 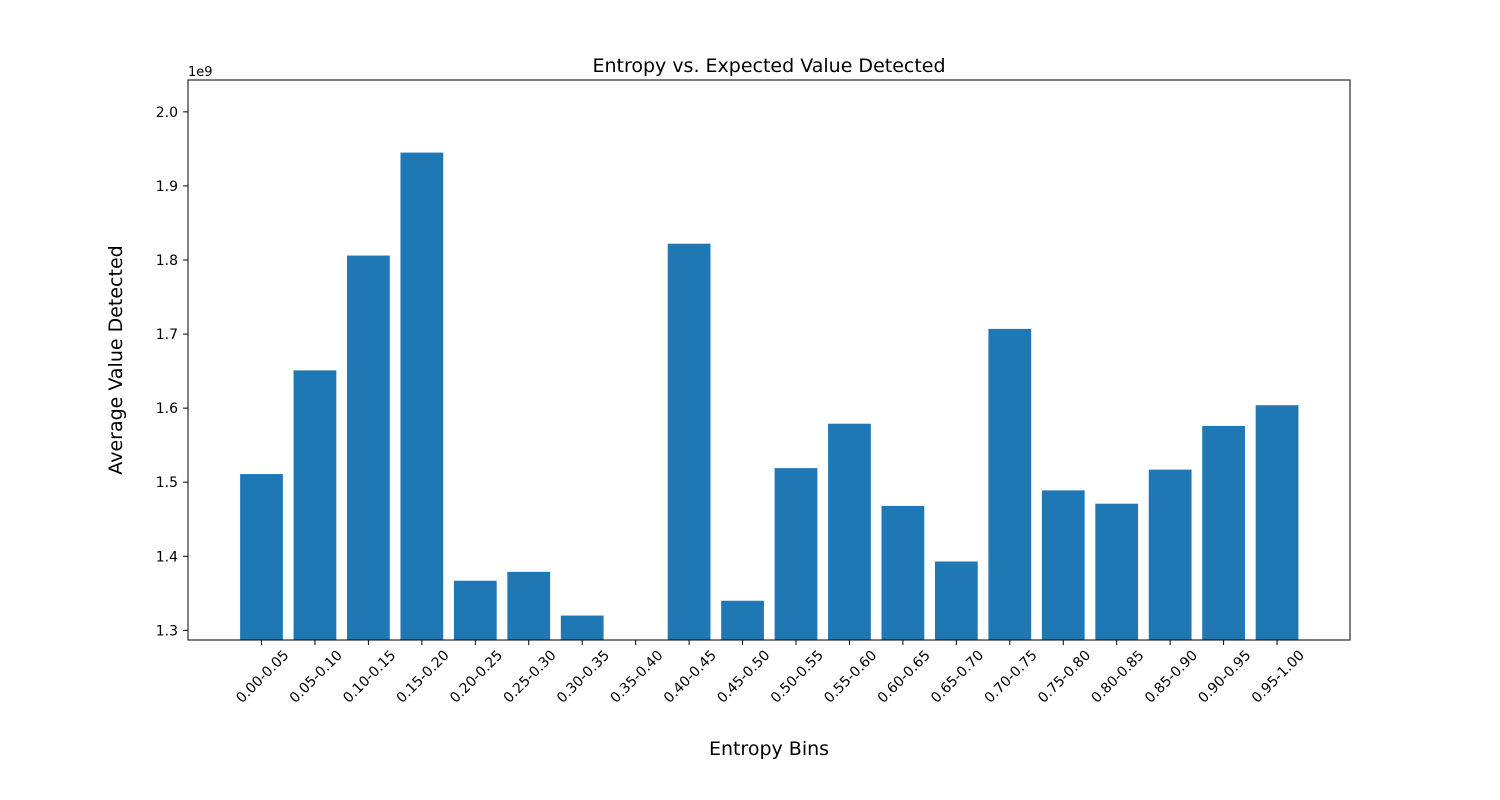 What do you see at coordinates (582, 627) in the screenshot?
I see `bar-0.30-0.35` at bounding box center [582, 627].